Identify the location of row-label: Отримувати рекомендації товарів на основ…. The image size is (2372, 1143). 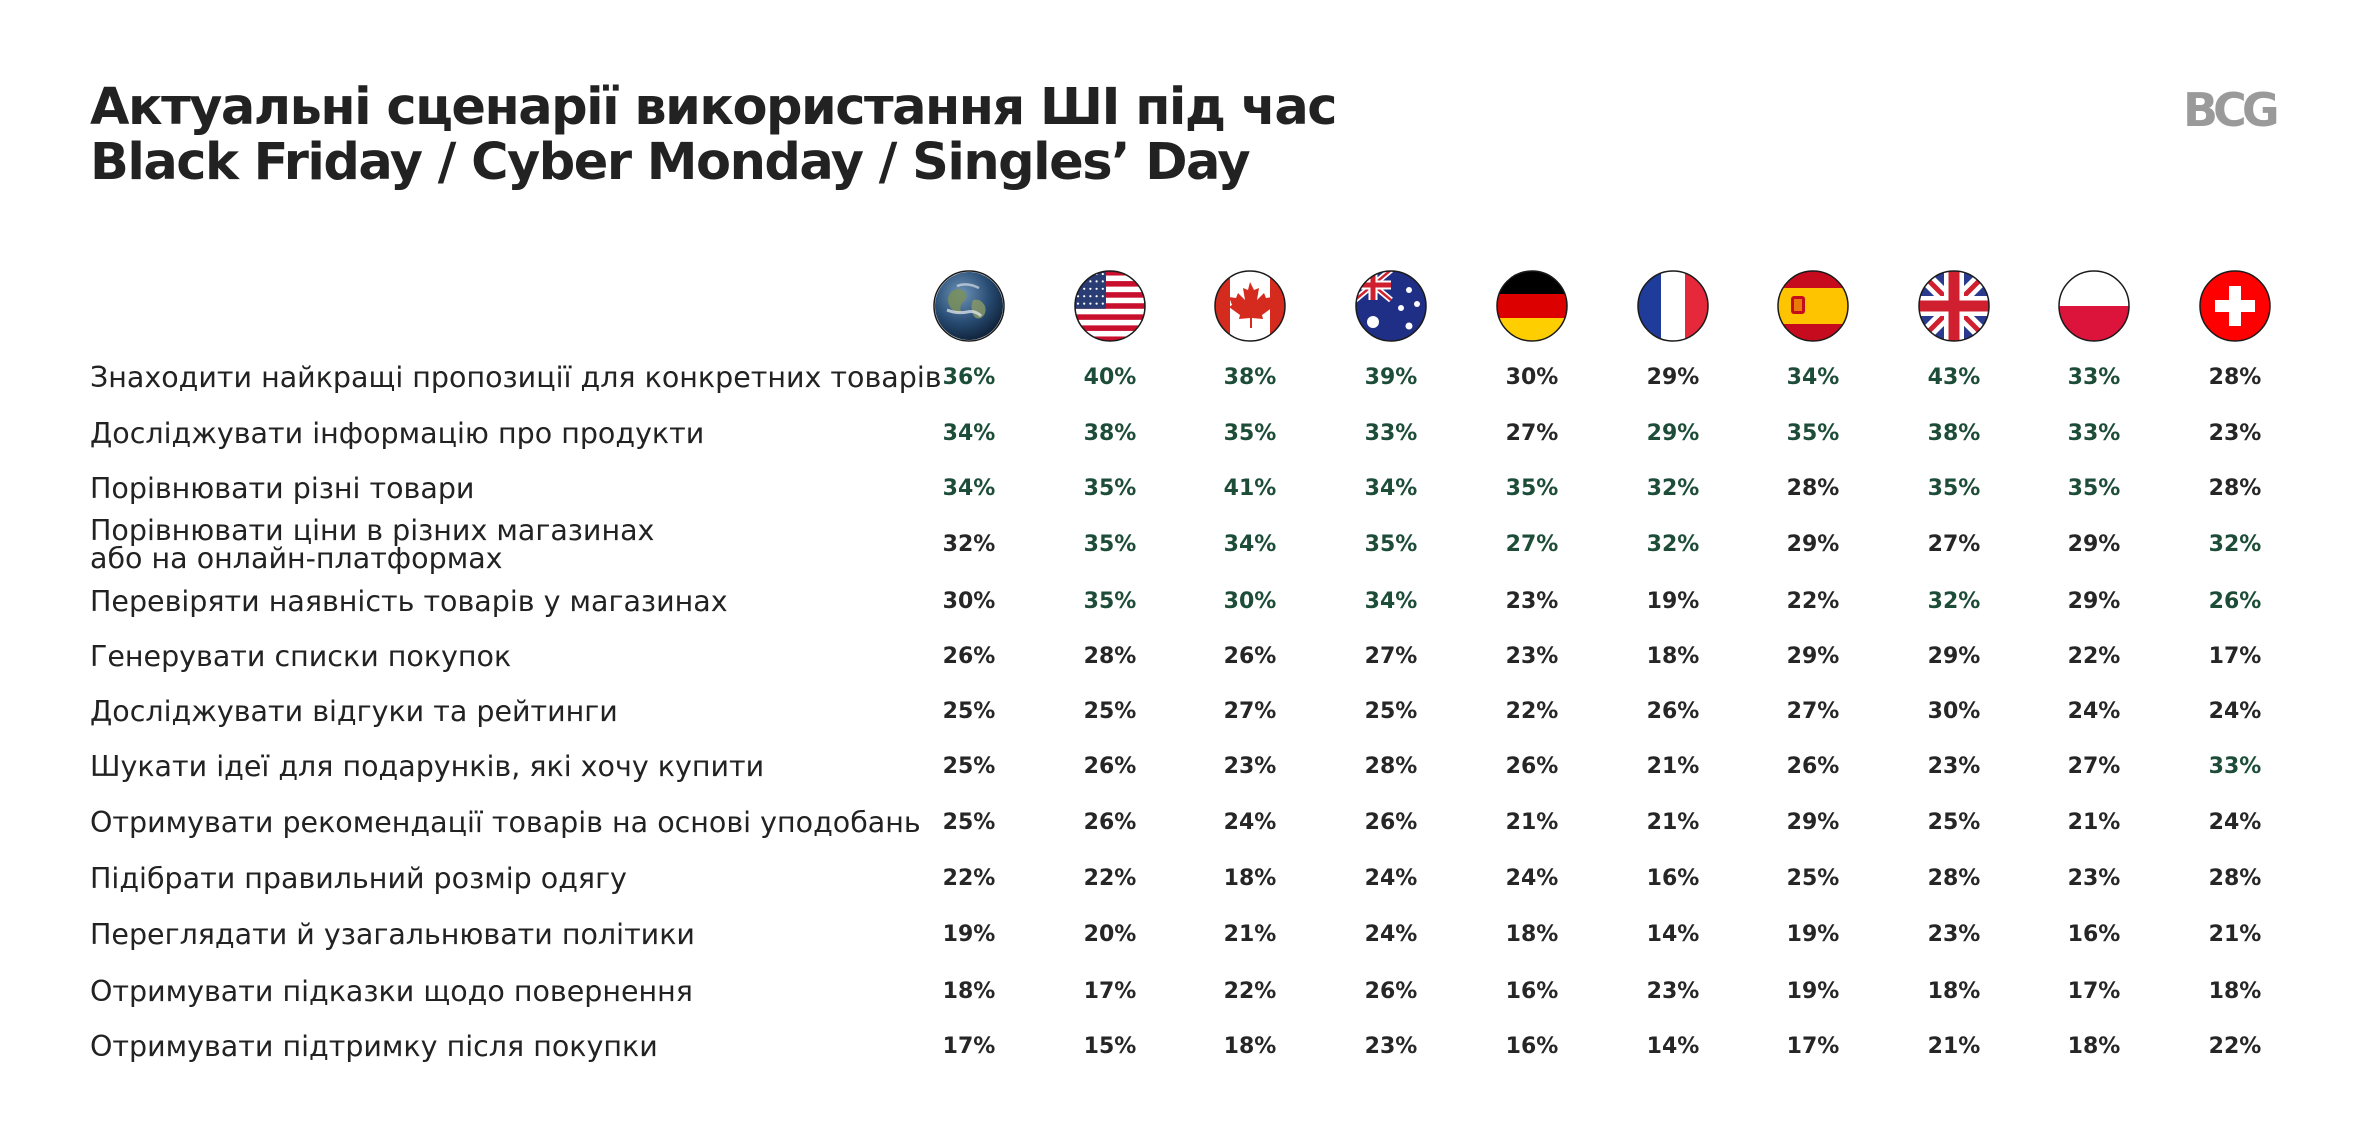
(505, 822).